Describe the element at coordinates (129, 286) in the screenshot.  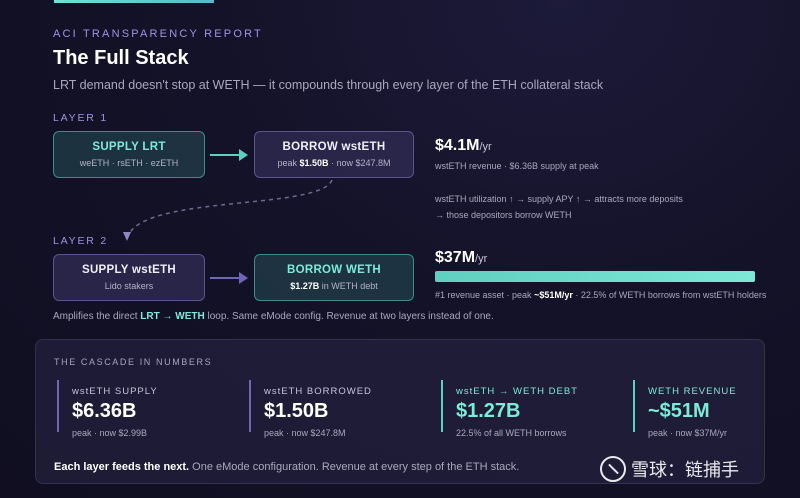
I see `supply-wsteth-sub: Lido stakers` at that location.